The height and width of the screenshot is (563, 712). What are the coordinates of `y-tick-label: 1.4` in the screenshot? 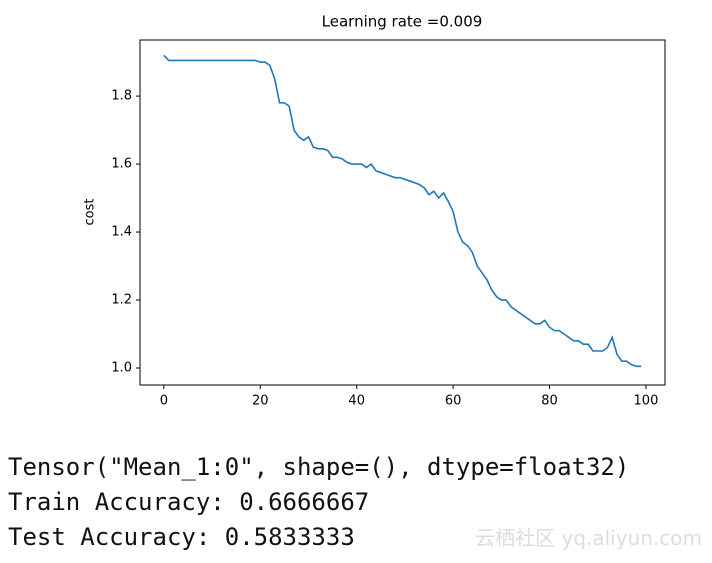 It's located at (121, 232).